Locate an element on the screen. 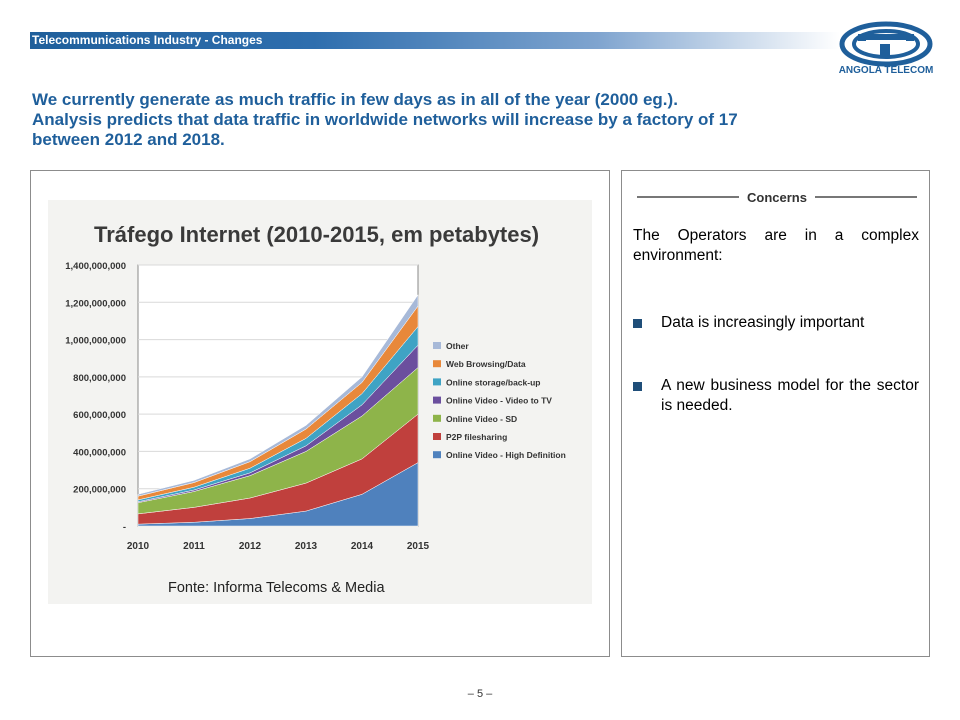  legend-label: P2P filesharing is located at coordinates (476, 437).